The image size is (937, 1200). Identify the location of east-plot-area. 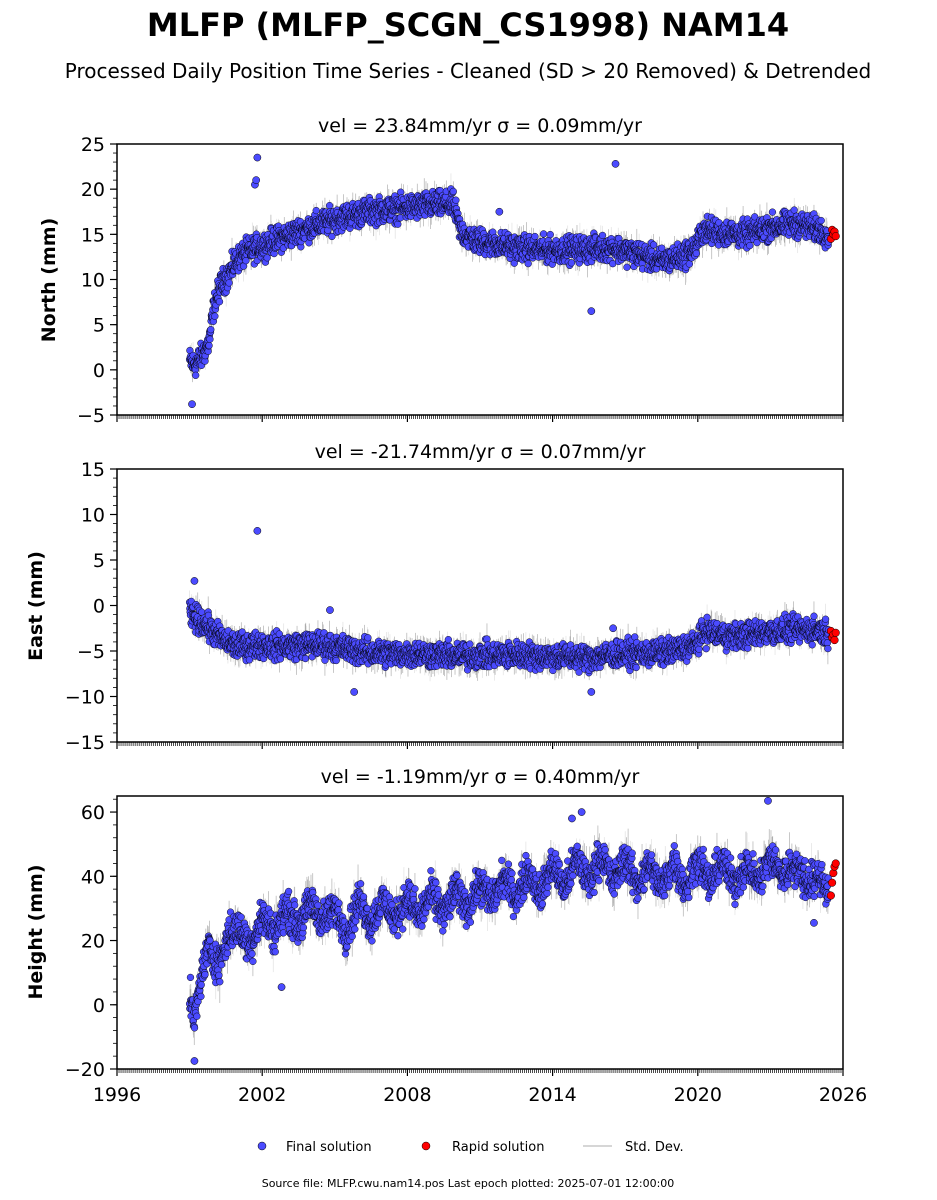
(512, 611).